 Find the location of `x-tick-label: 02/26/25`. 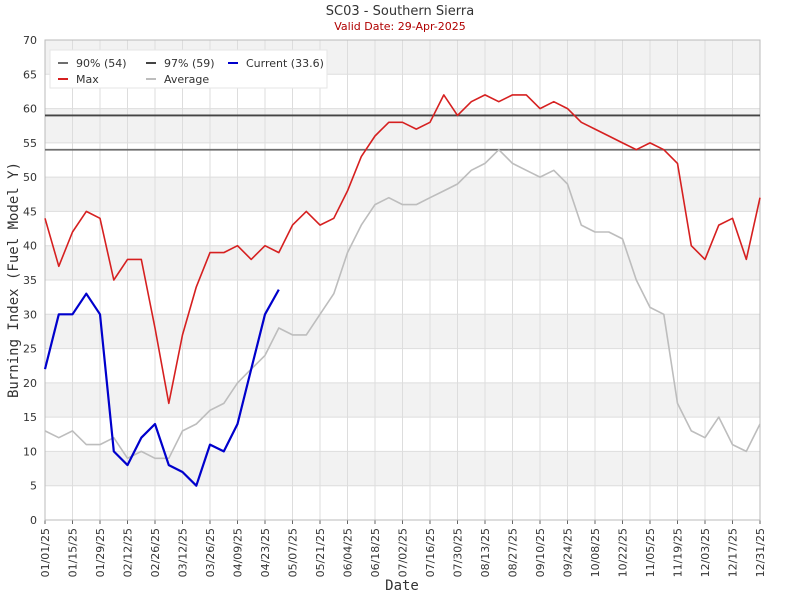

x-tick-label: 02/26/25 is located at coordinates (155, 552).